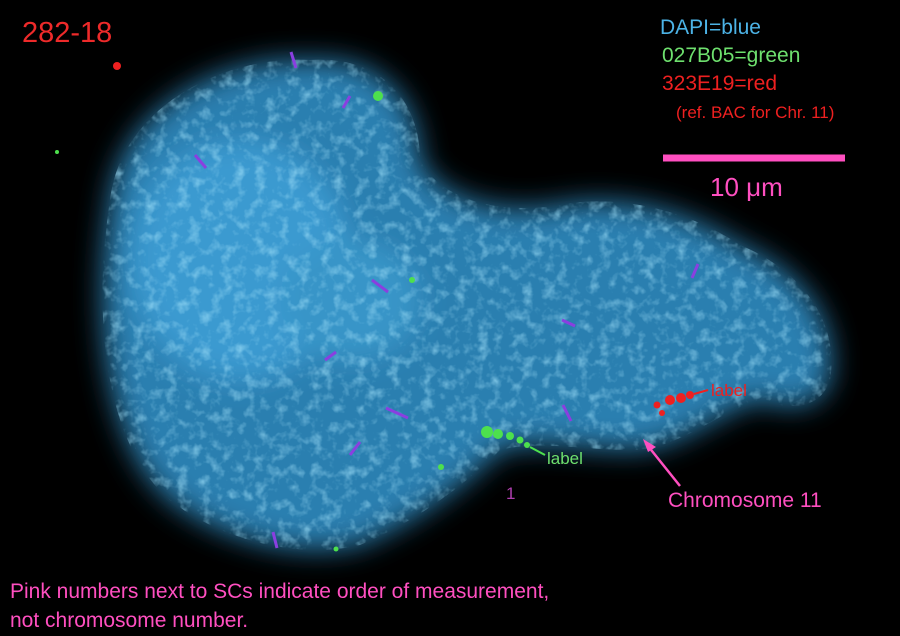 The image size is (900, 636). I want to click on green-label-line, so click(537, 451).